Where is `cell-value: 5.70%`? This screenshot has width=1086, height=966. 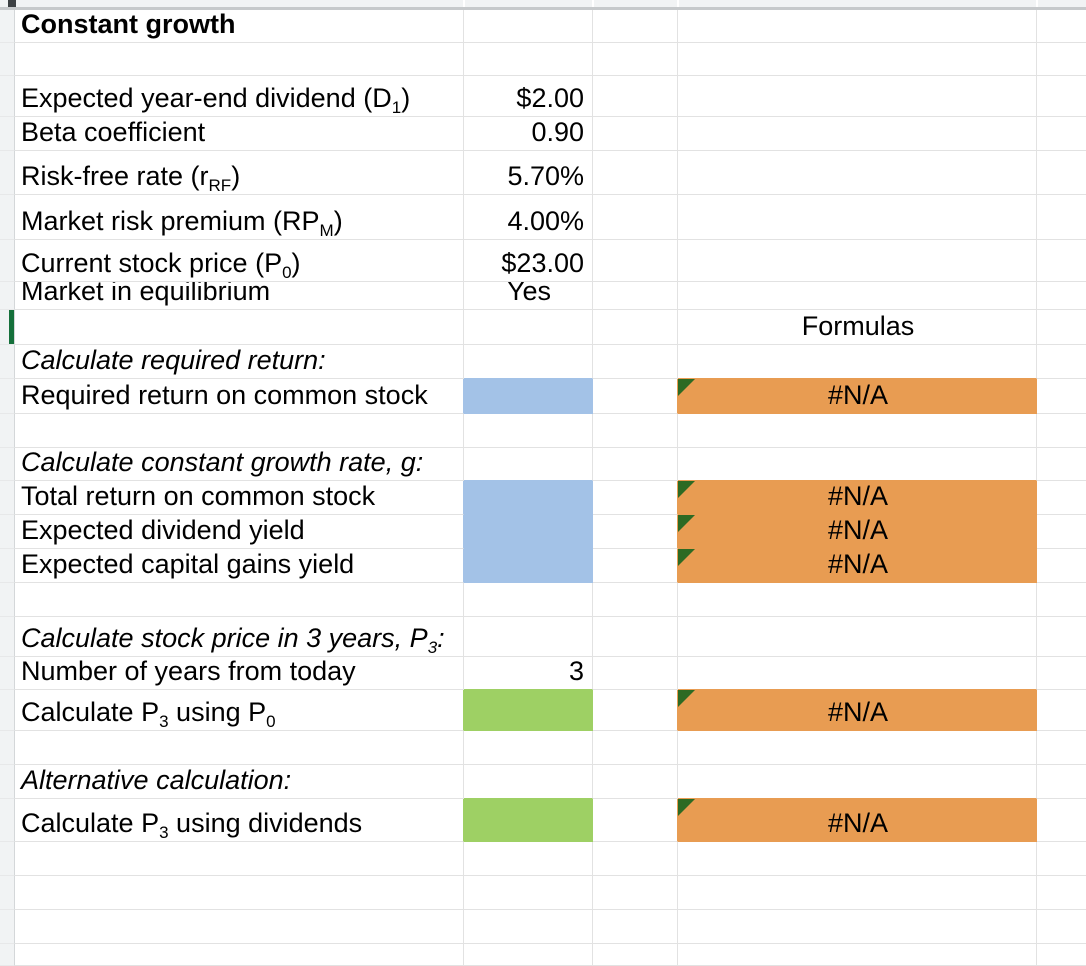 cell-value: 5.70% is located at coordinates (528, 173).